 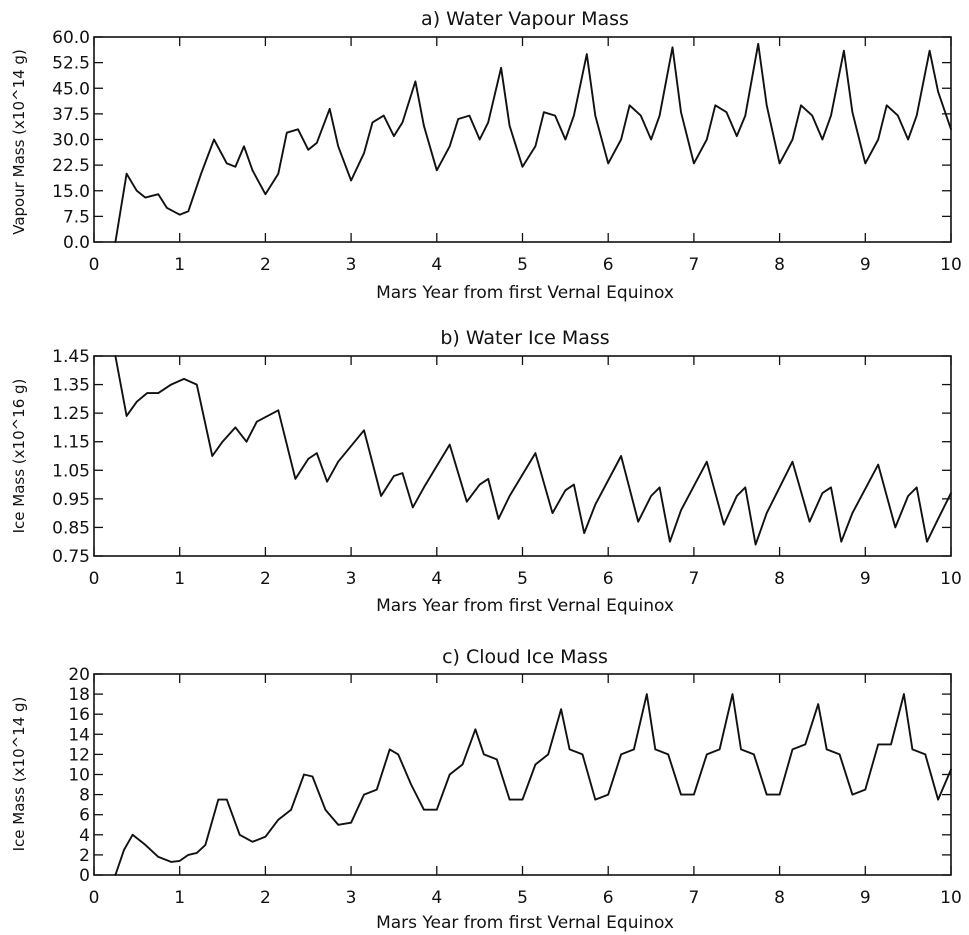 What do you see at coordinates (71, 64) in the screenshot?
I see `y-tick-label: 52.5` at bounding box center [71, 64].